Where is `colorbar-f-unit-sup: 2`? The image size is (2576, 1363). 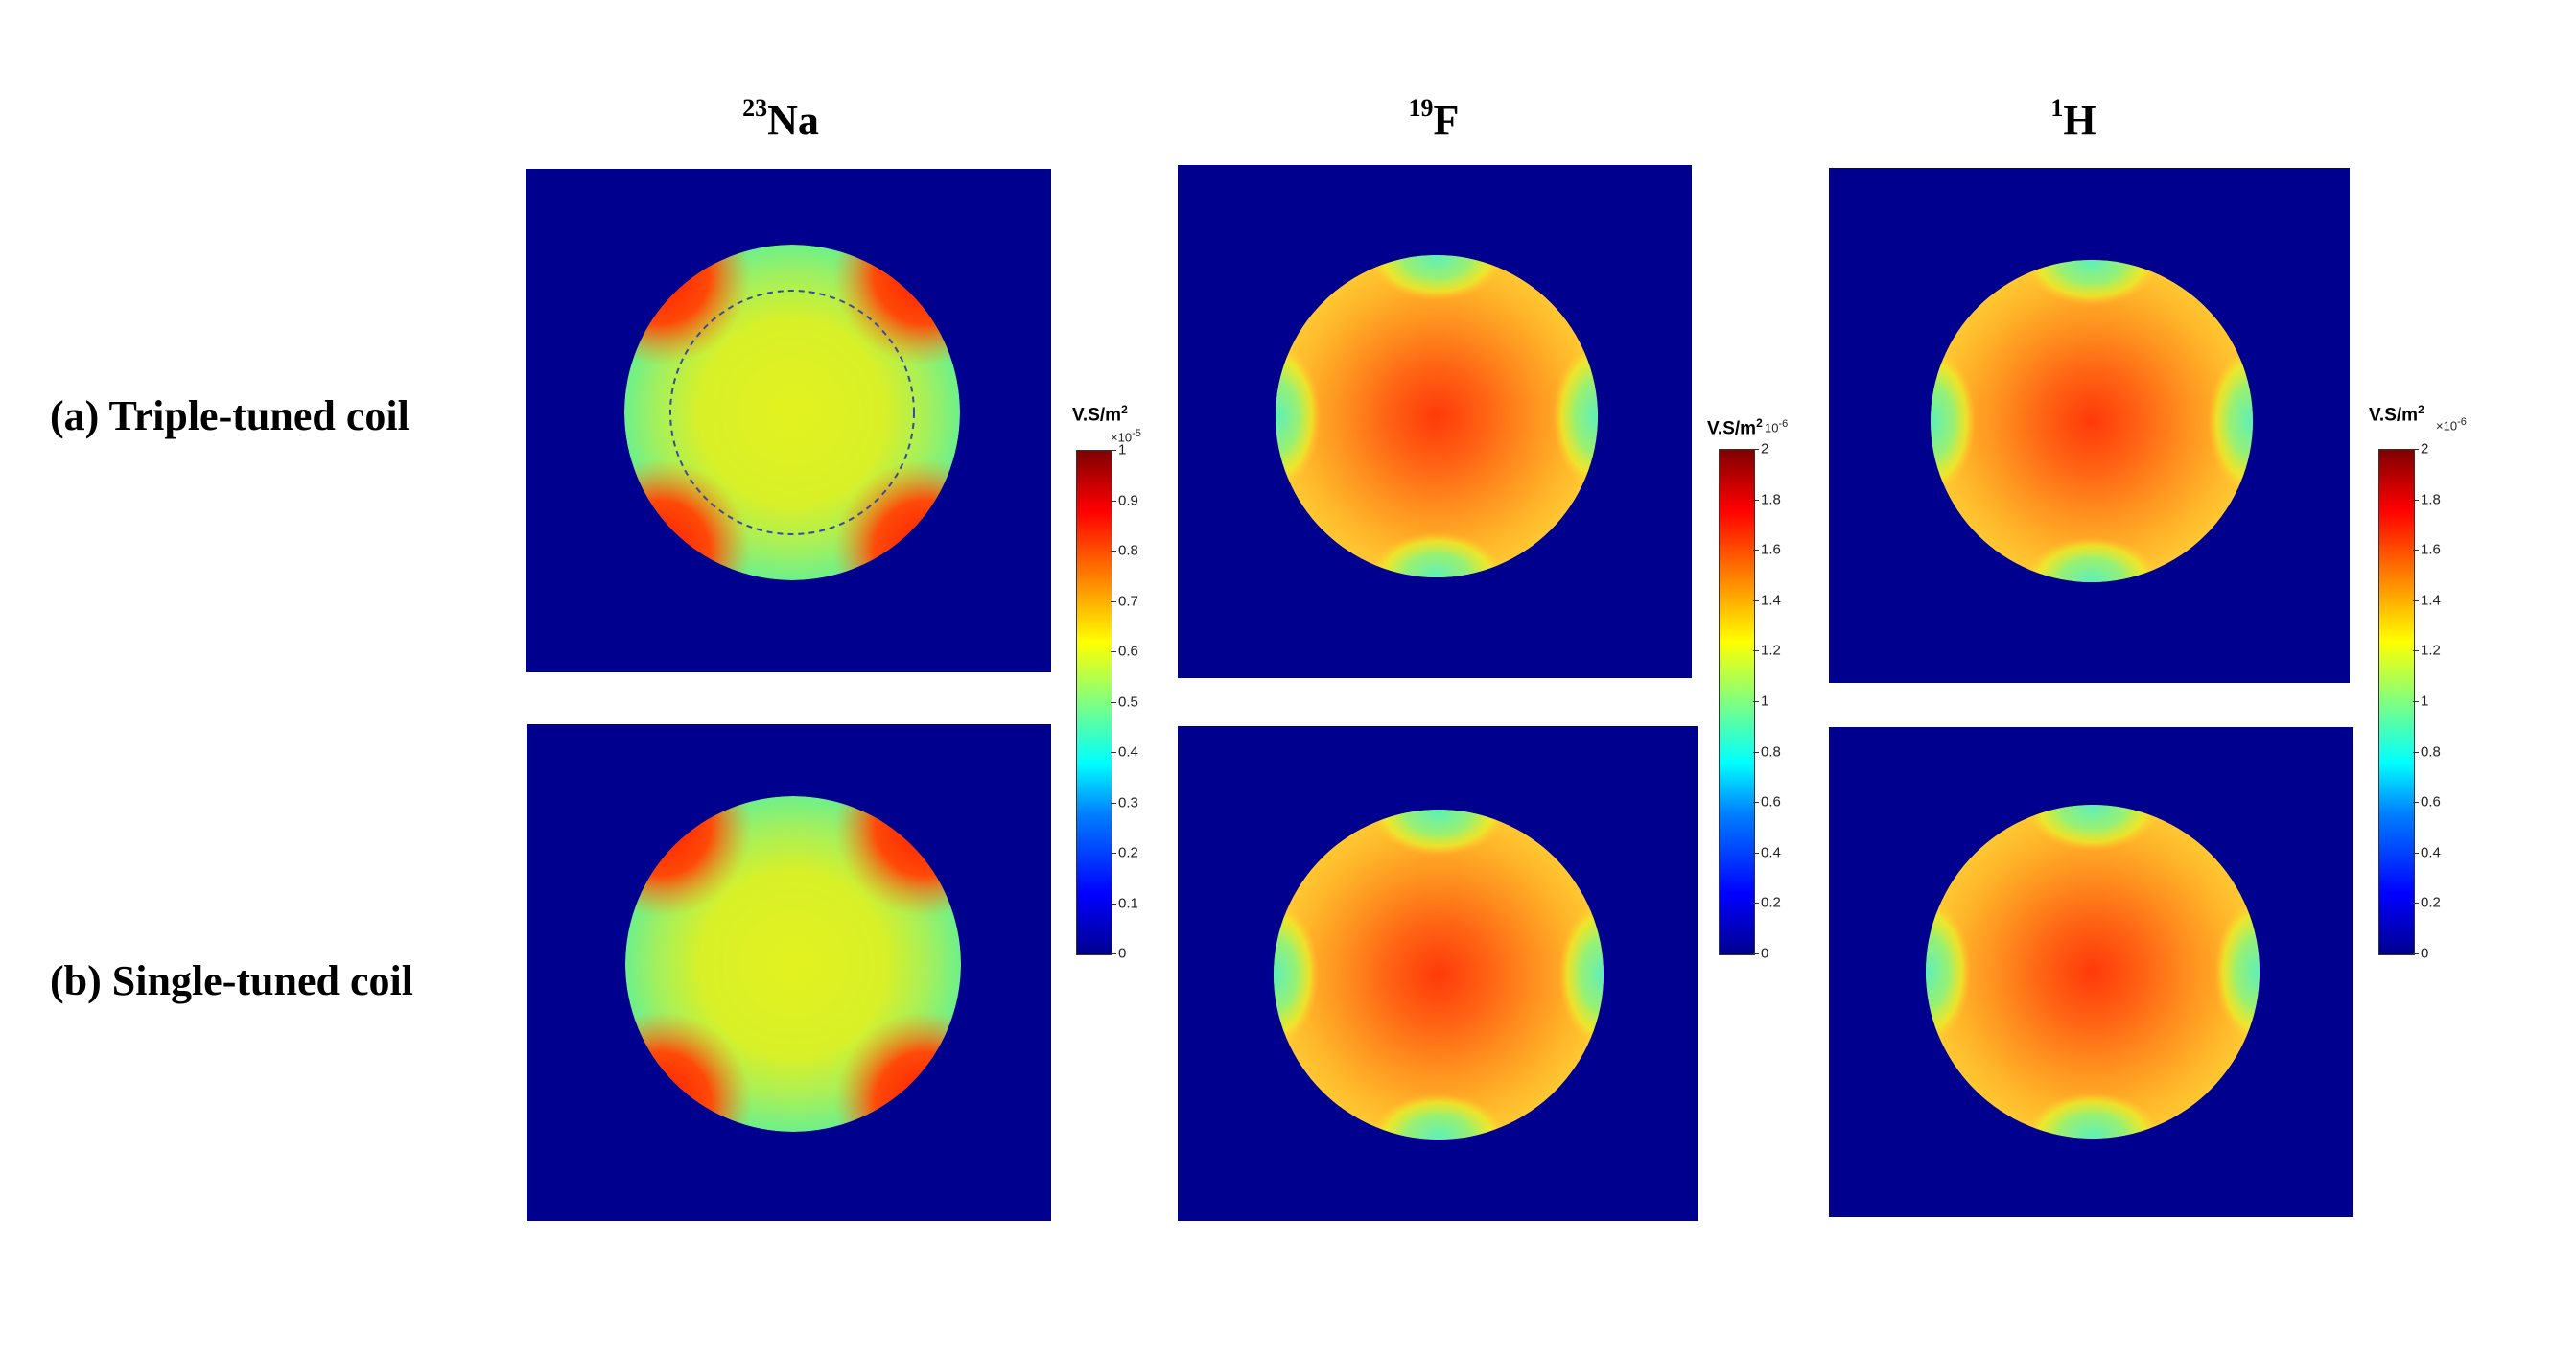
colorbar-f-unit-sup: 2 is located at coordinates (1759, 423).